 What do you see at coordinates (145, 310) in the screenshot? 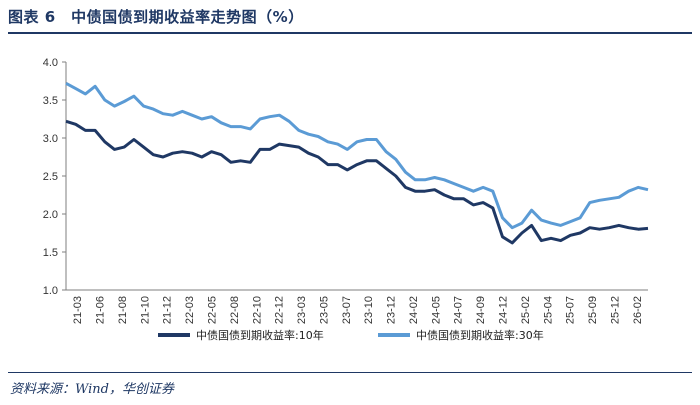
I see `x-tick-label: 21-10` at bounding box center [145, 310].